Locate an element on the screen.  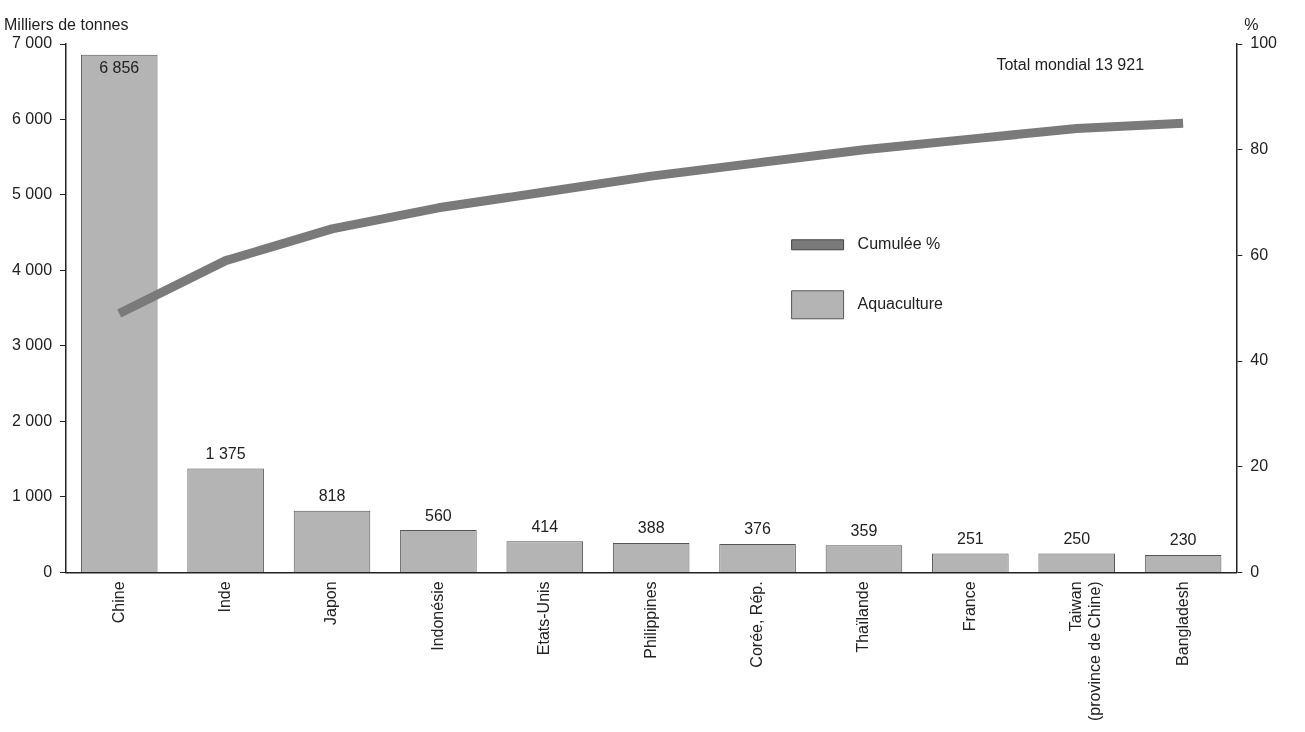
data-label: 250 is located at coordinates (1077, 538).